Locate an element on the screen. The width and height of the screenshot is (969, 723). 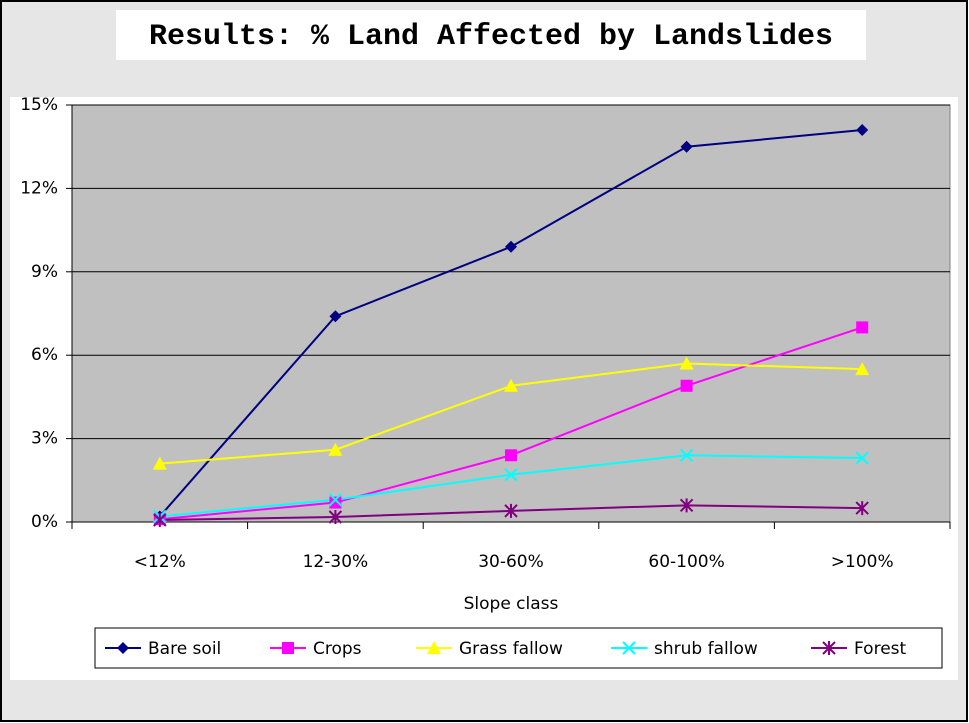
legend-label: Crops is located at coordinates (337, 649).